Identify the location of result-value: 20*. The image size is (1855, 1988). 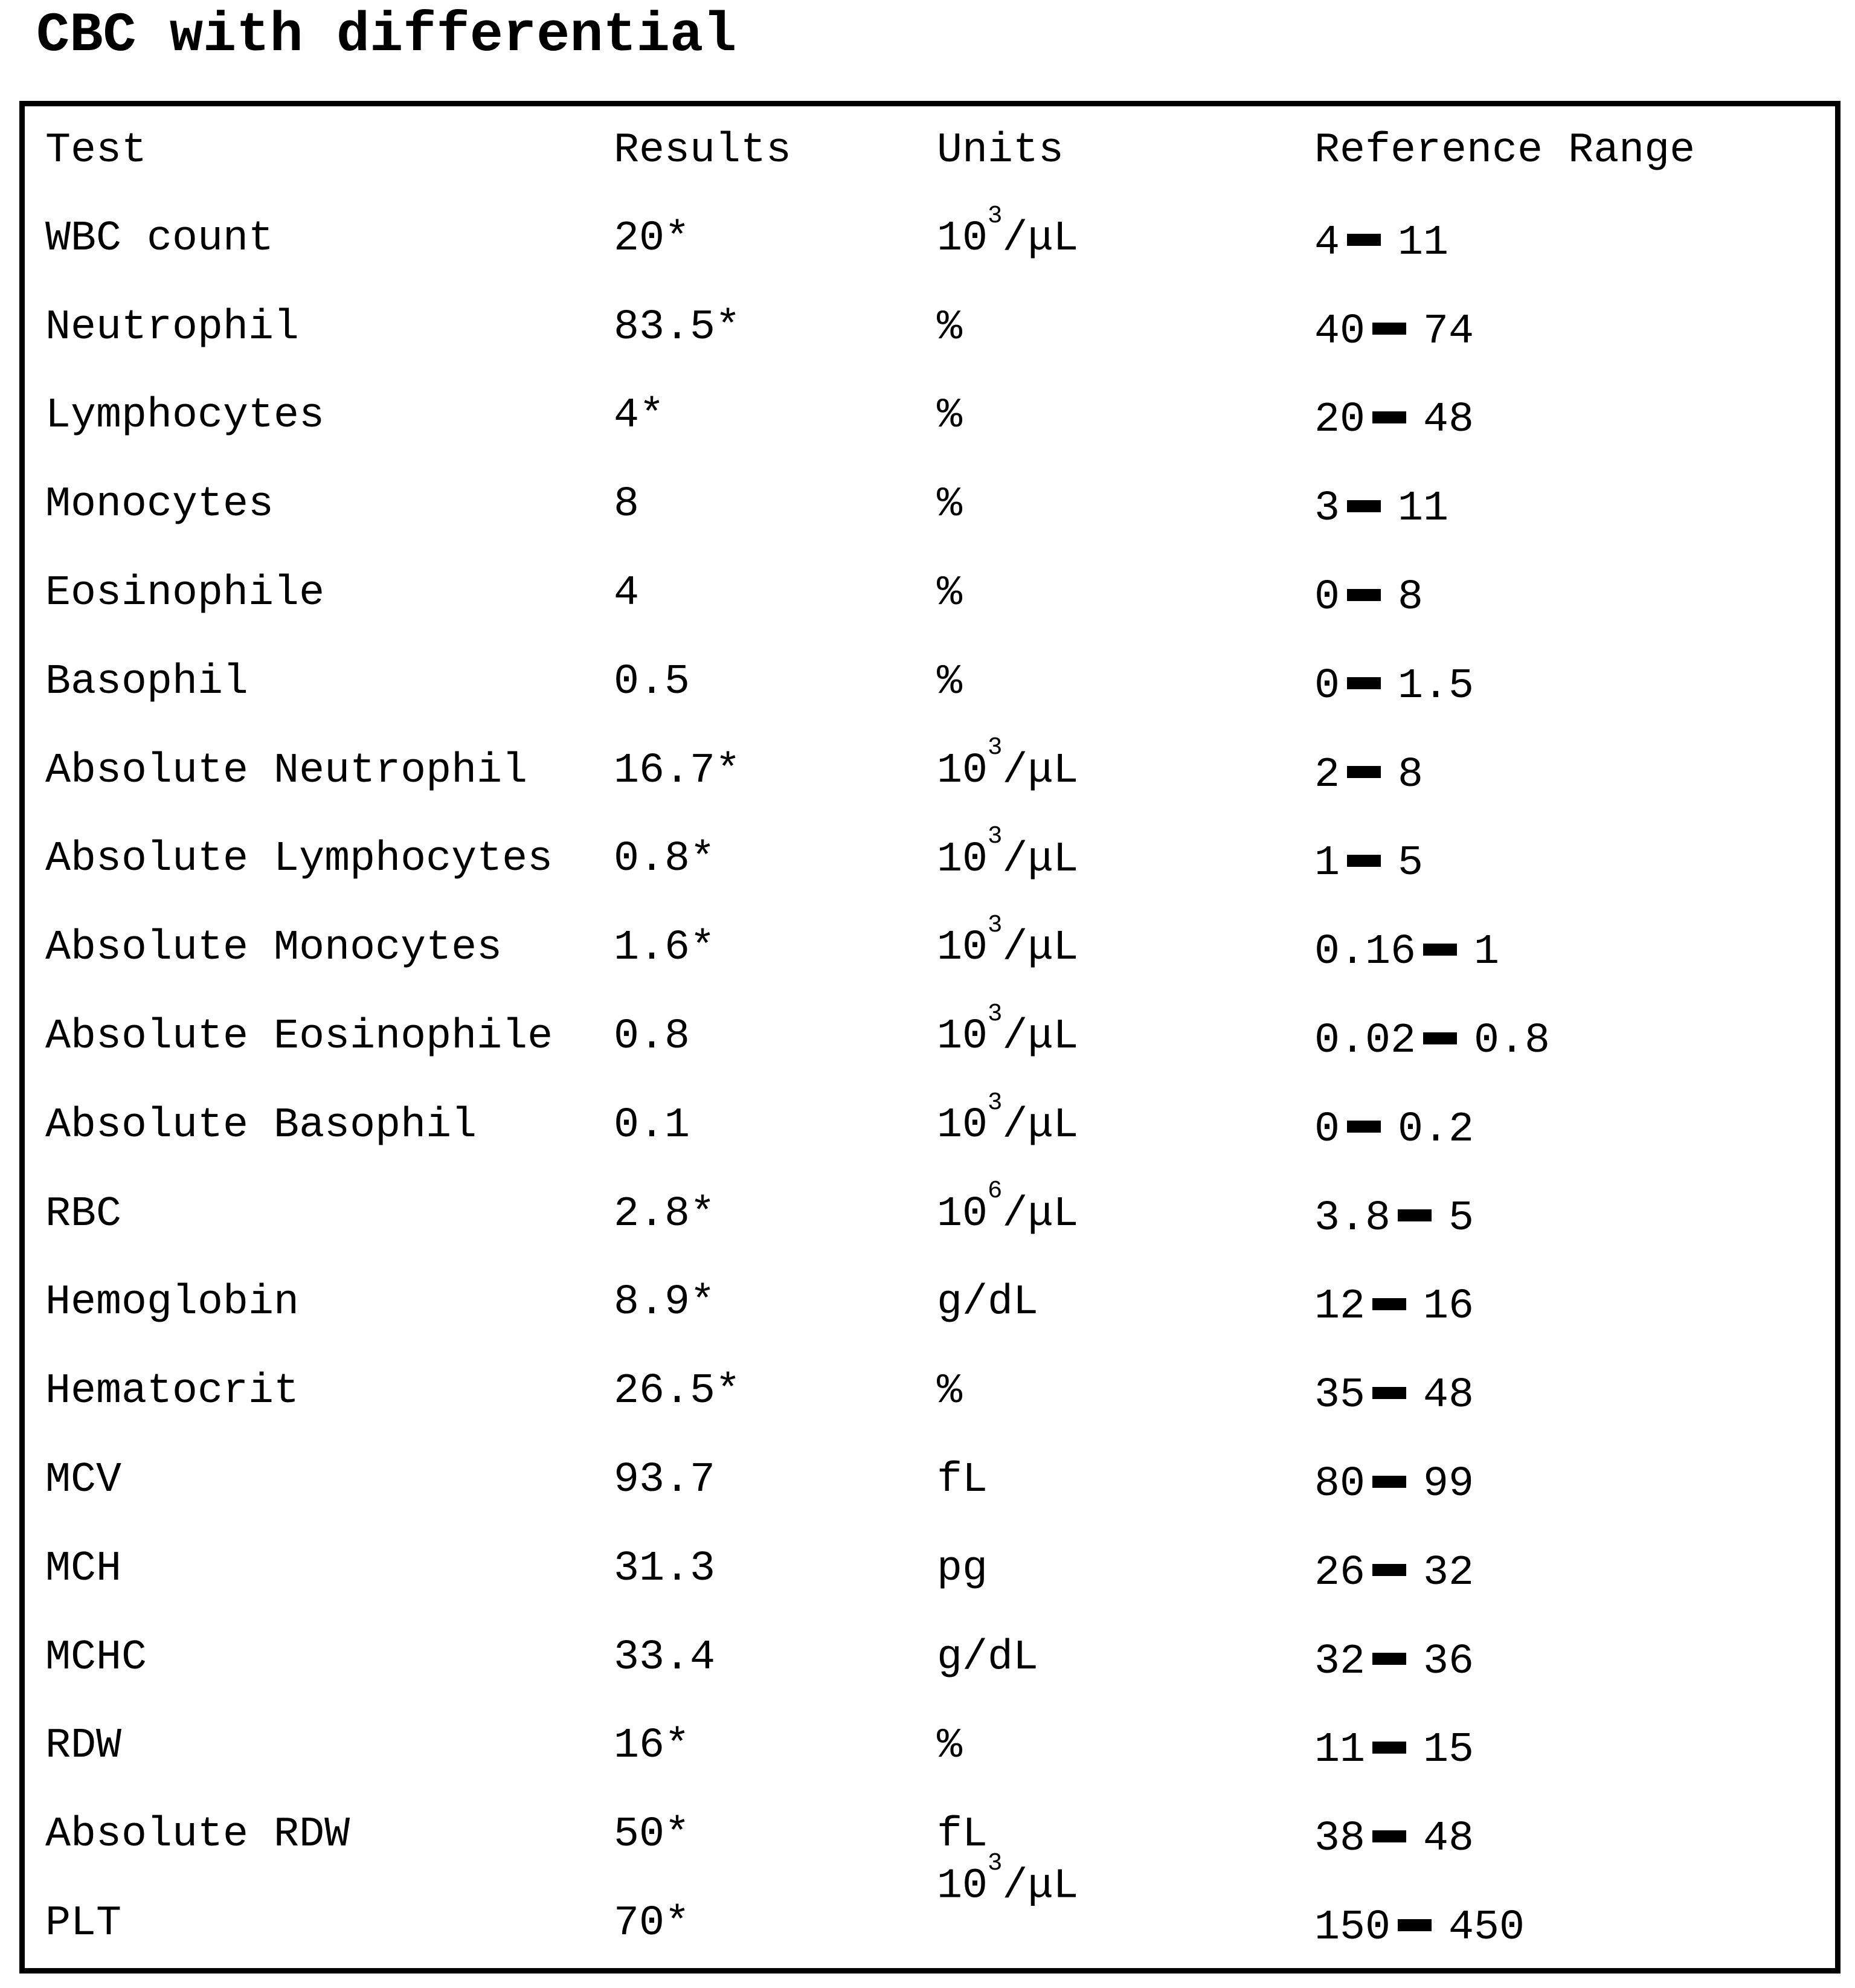
(652, 238).